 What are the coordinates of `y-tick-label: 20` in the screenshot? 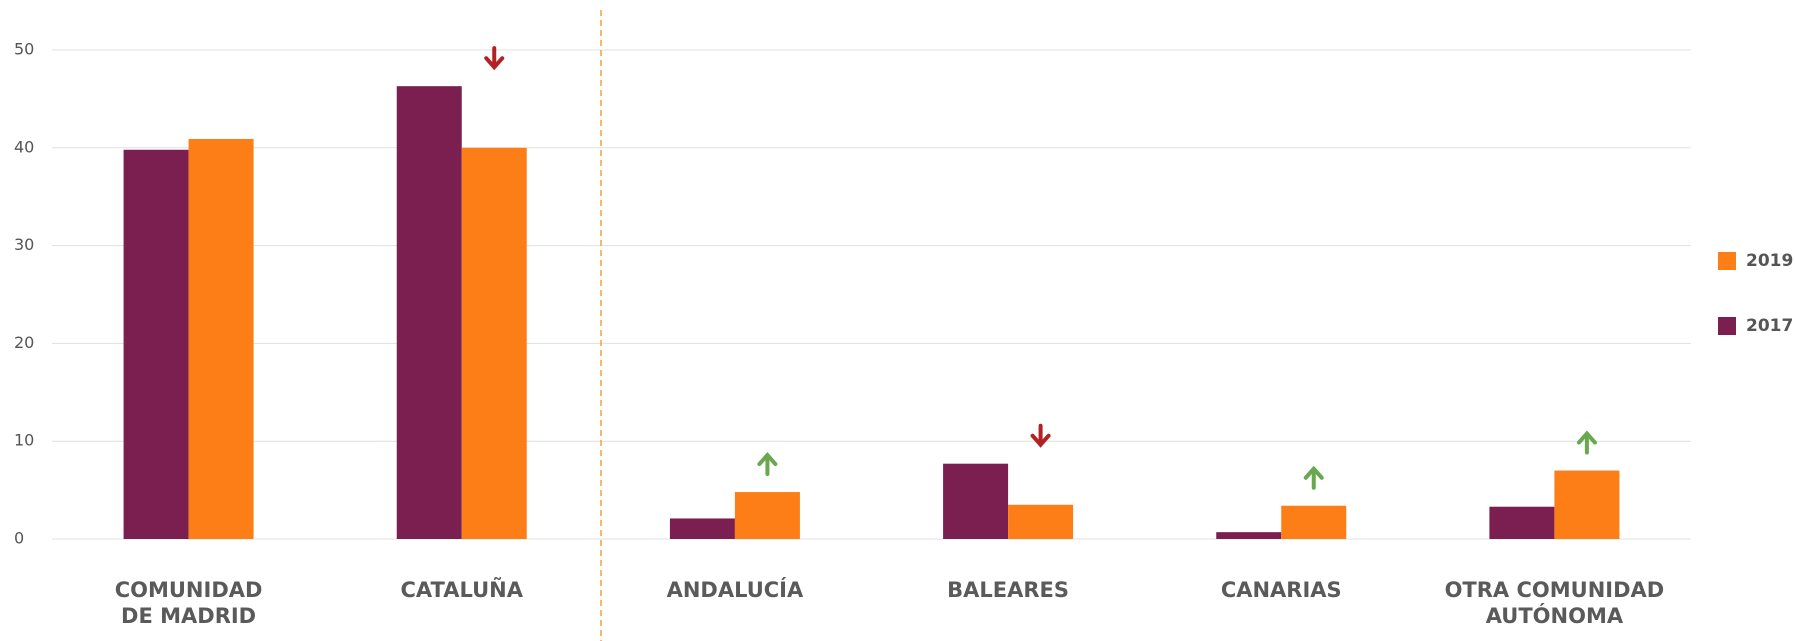 It's located at (24, 342).